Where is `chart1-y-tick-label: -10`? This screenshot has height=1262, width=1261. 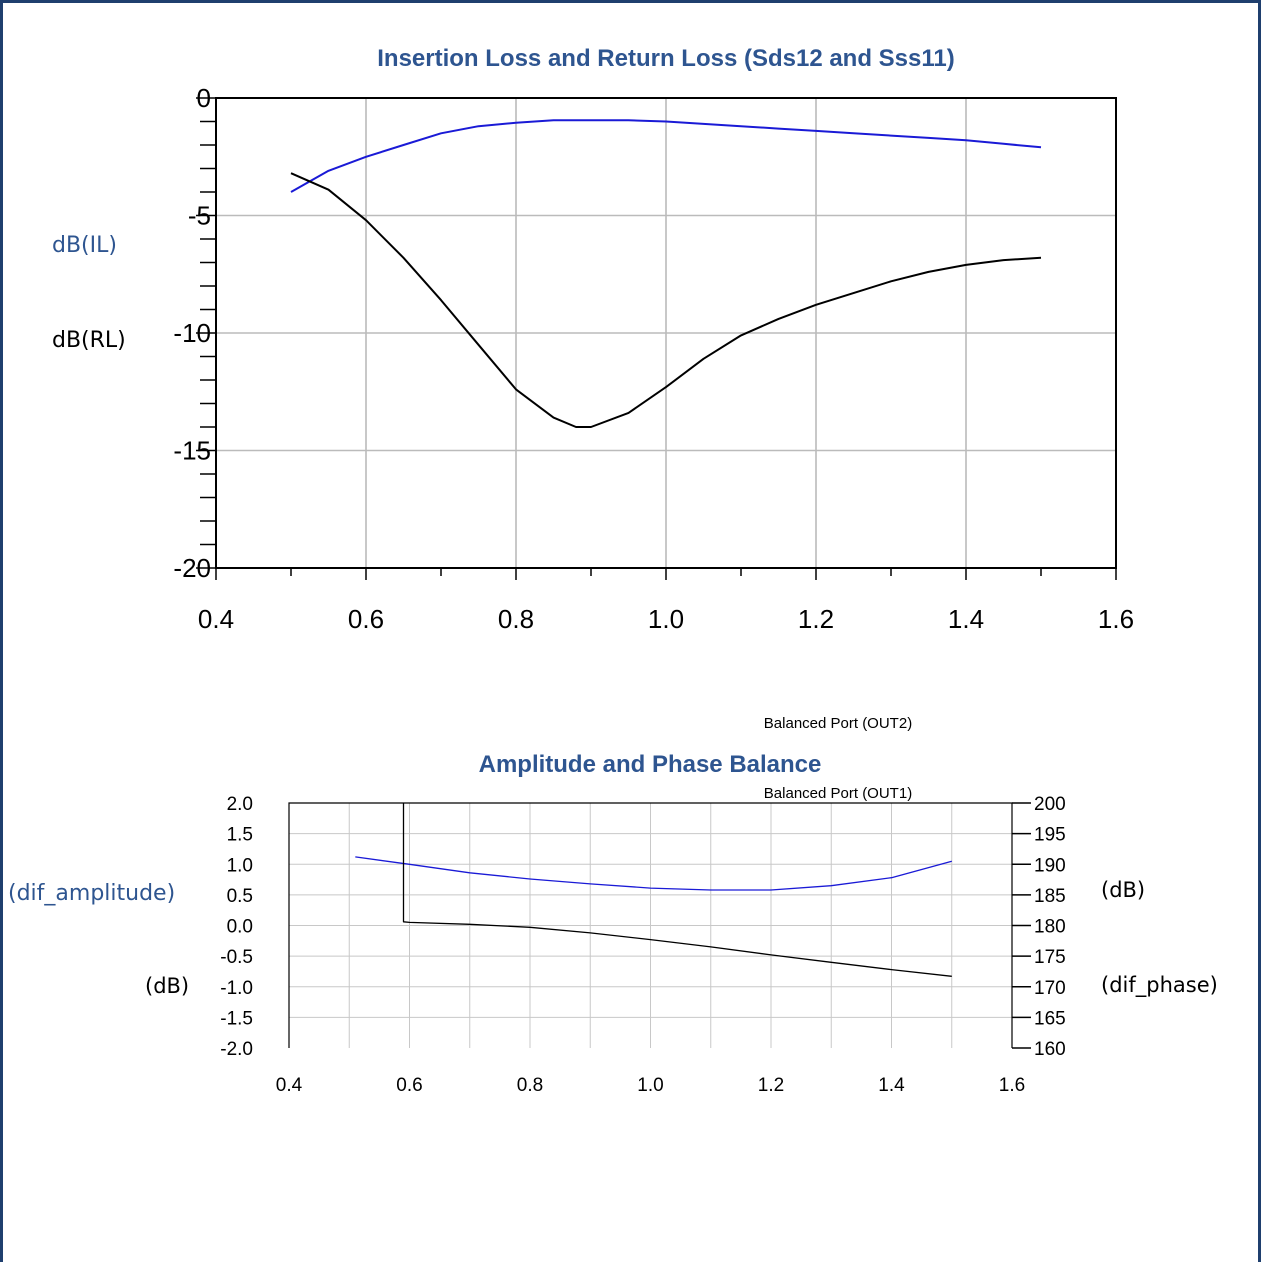
chart1-y-tick-label: -10 is located at coordinates (192, 333).